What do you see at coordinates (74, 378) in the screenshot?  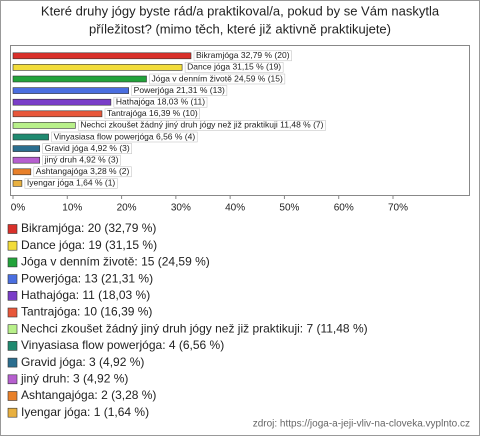 I see `legend-text: jiný druh: 3 (4,92 %)` at bounding box center [74, 378].